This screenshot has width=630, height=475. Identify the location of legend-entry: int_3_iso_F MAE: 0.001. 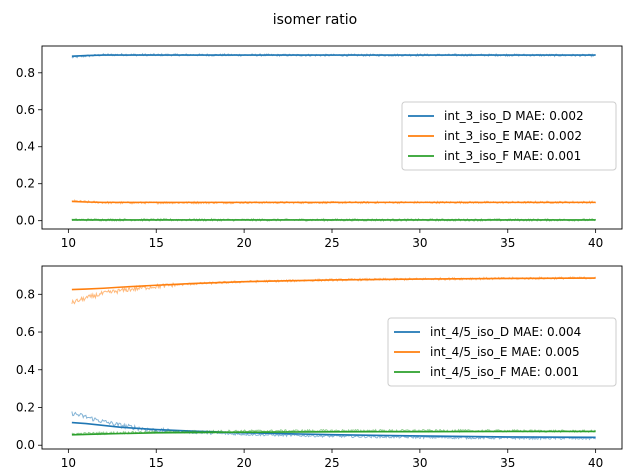
(512, 156).